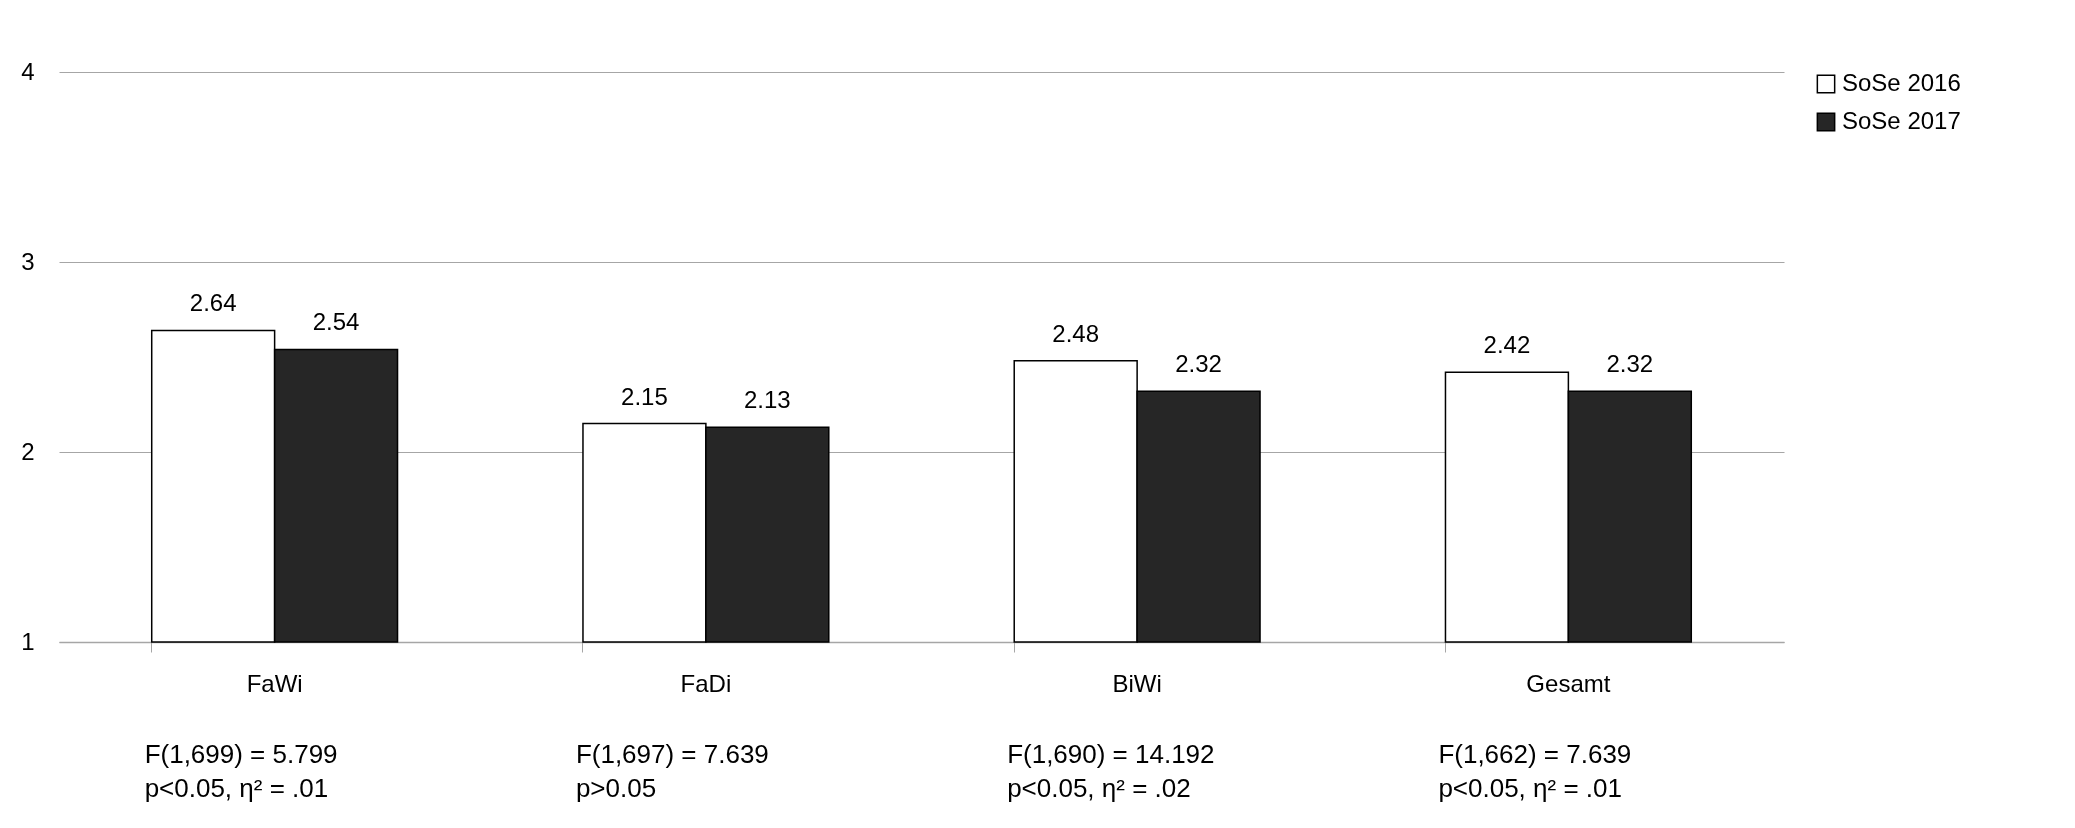 The height and width of the screenshot is (828, 2075). What do you see at coordinates (274, 683) in the screenshot?
I see `x-tick-label: FaWi` at bounding box center [274, 683].